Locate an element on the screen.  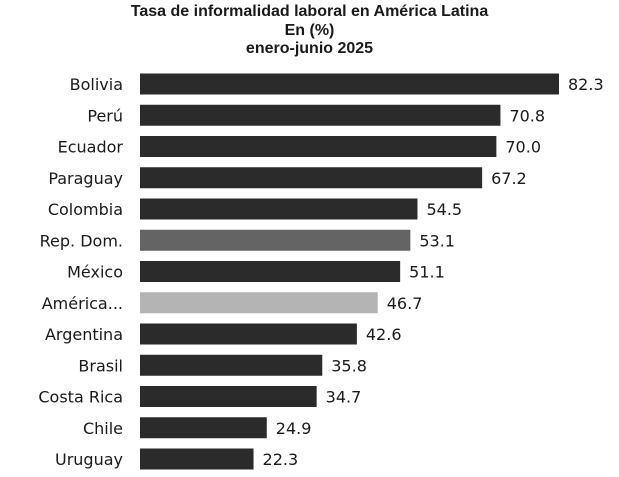
value-label-6: 51.1 is located at coordinates (427, 272).